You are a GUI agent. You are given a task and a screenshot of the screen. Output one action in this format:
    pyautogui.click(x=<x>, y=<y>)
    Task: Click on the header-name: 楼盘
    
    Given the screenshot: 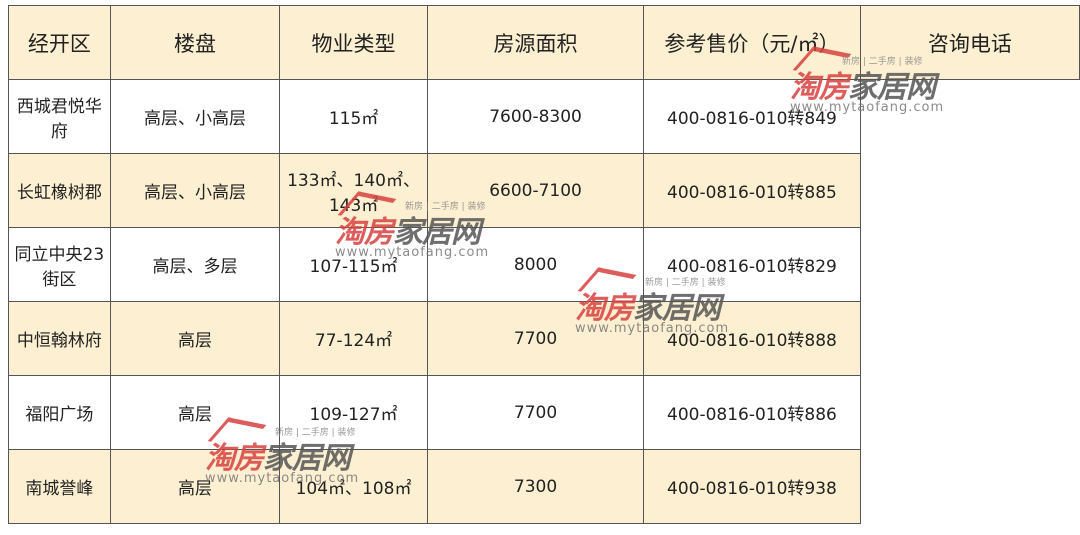 What is the action you would take?
    pyautogui.click(x=195, y=42)
    